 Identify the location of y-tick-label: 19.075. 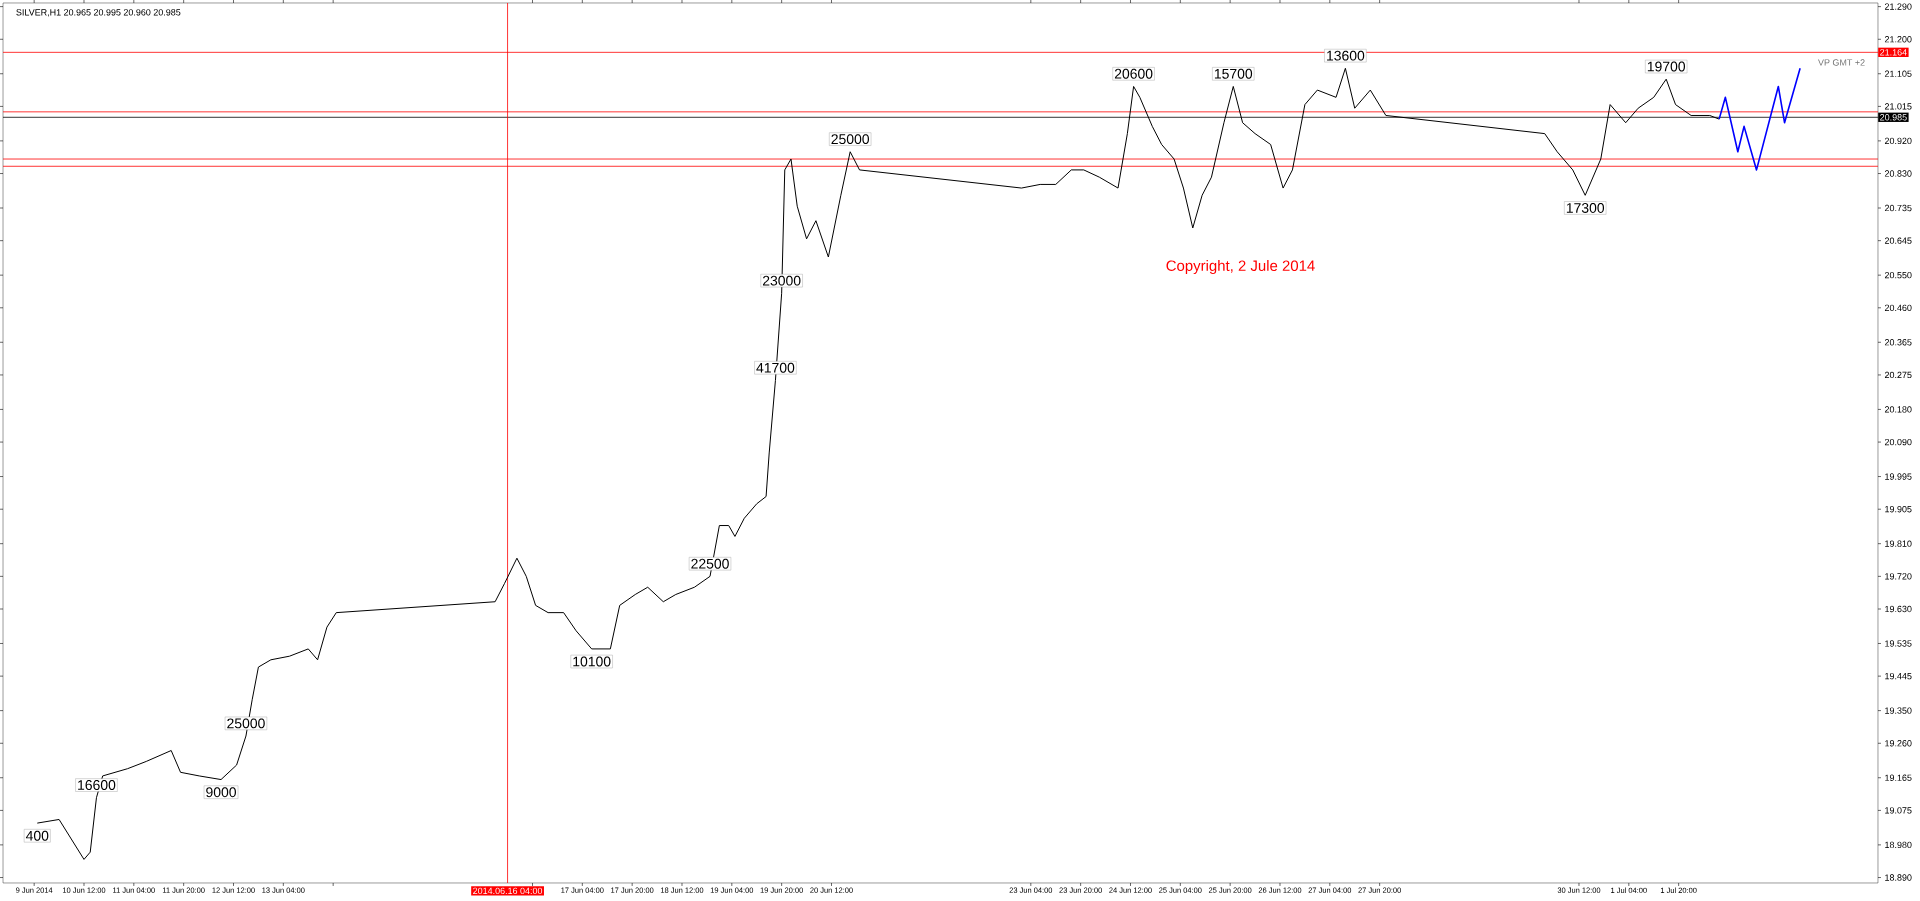
(1898, 810).